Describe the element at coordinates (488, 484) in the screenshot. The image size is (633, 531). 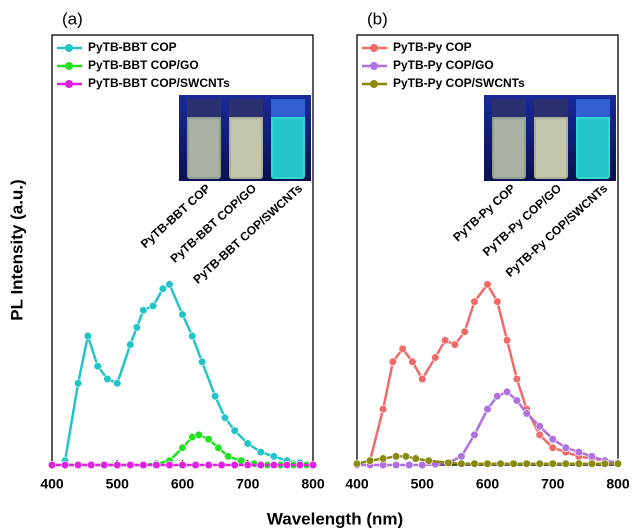
I see `x-tick-label: 600` at that location.